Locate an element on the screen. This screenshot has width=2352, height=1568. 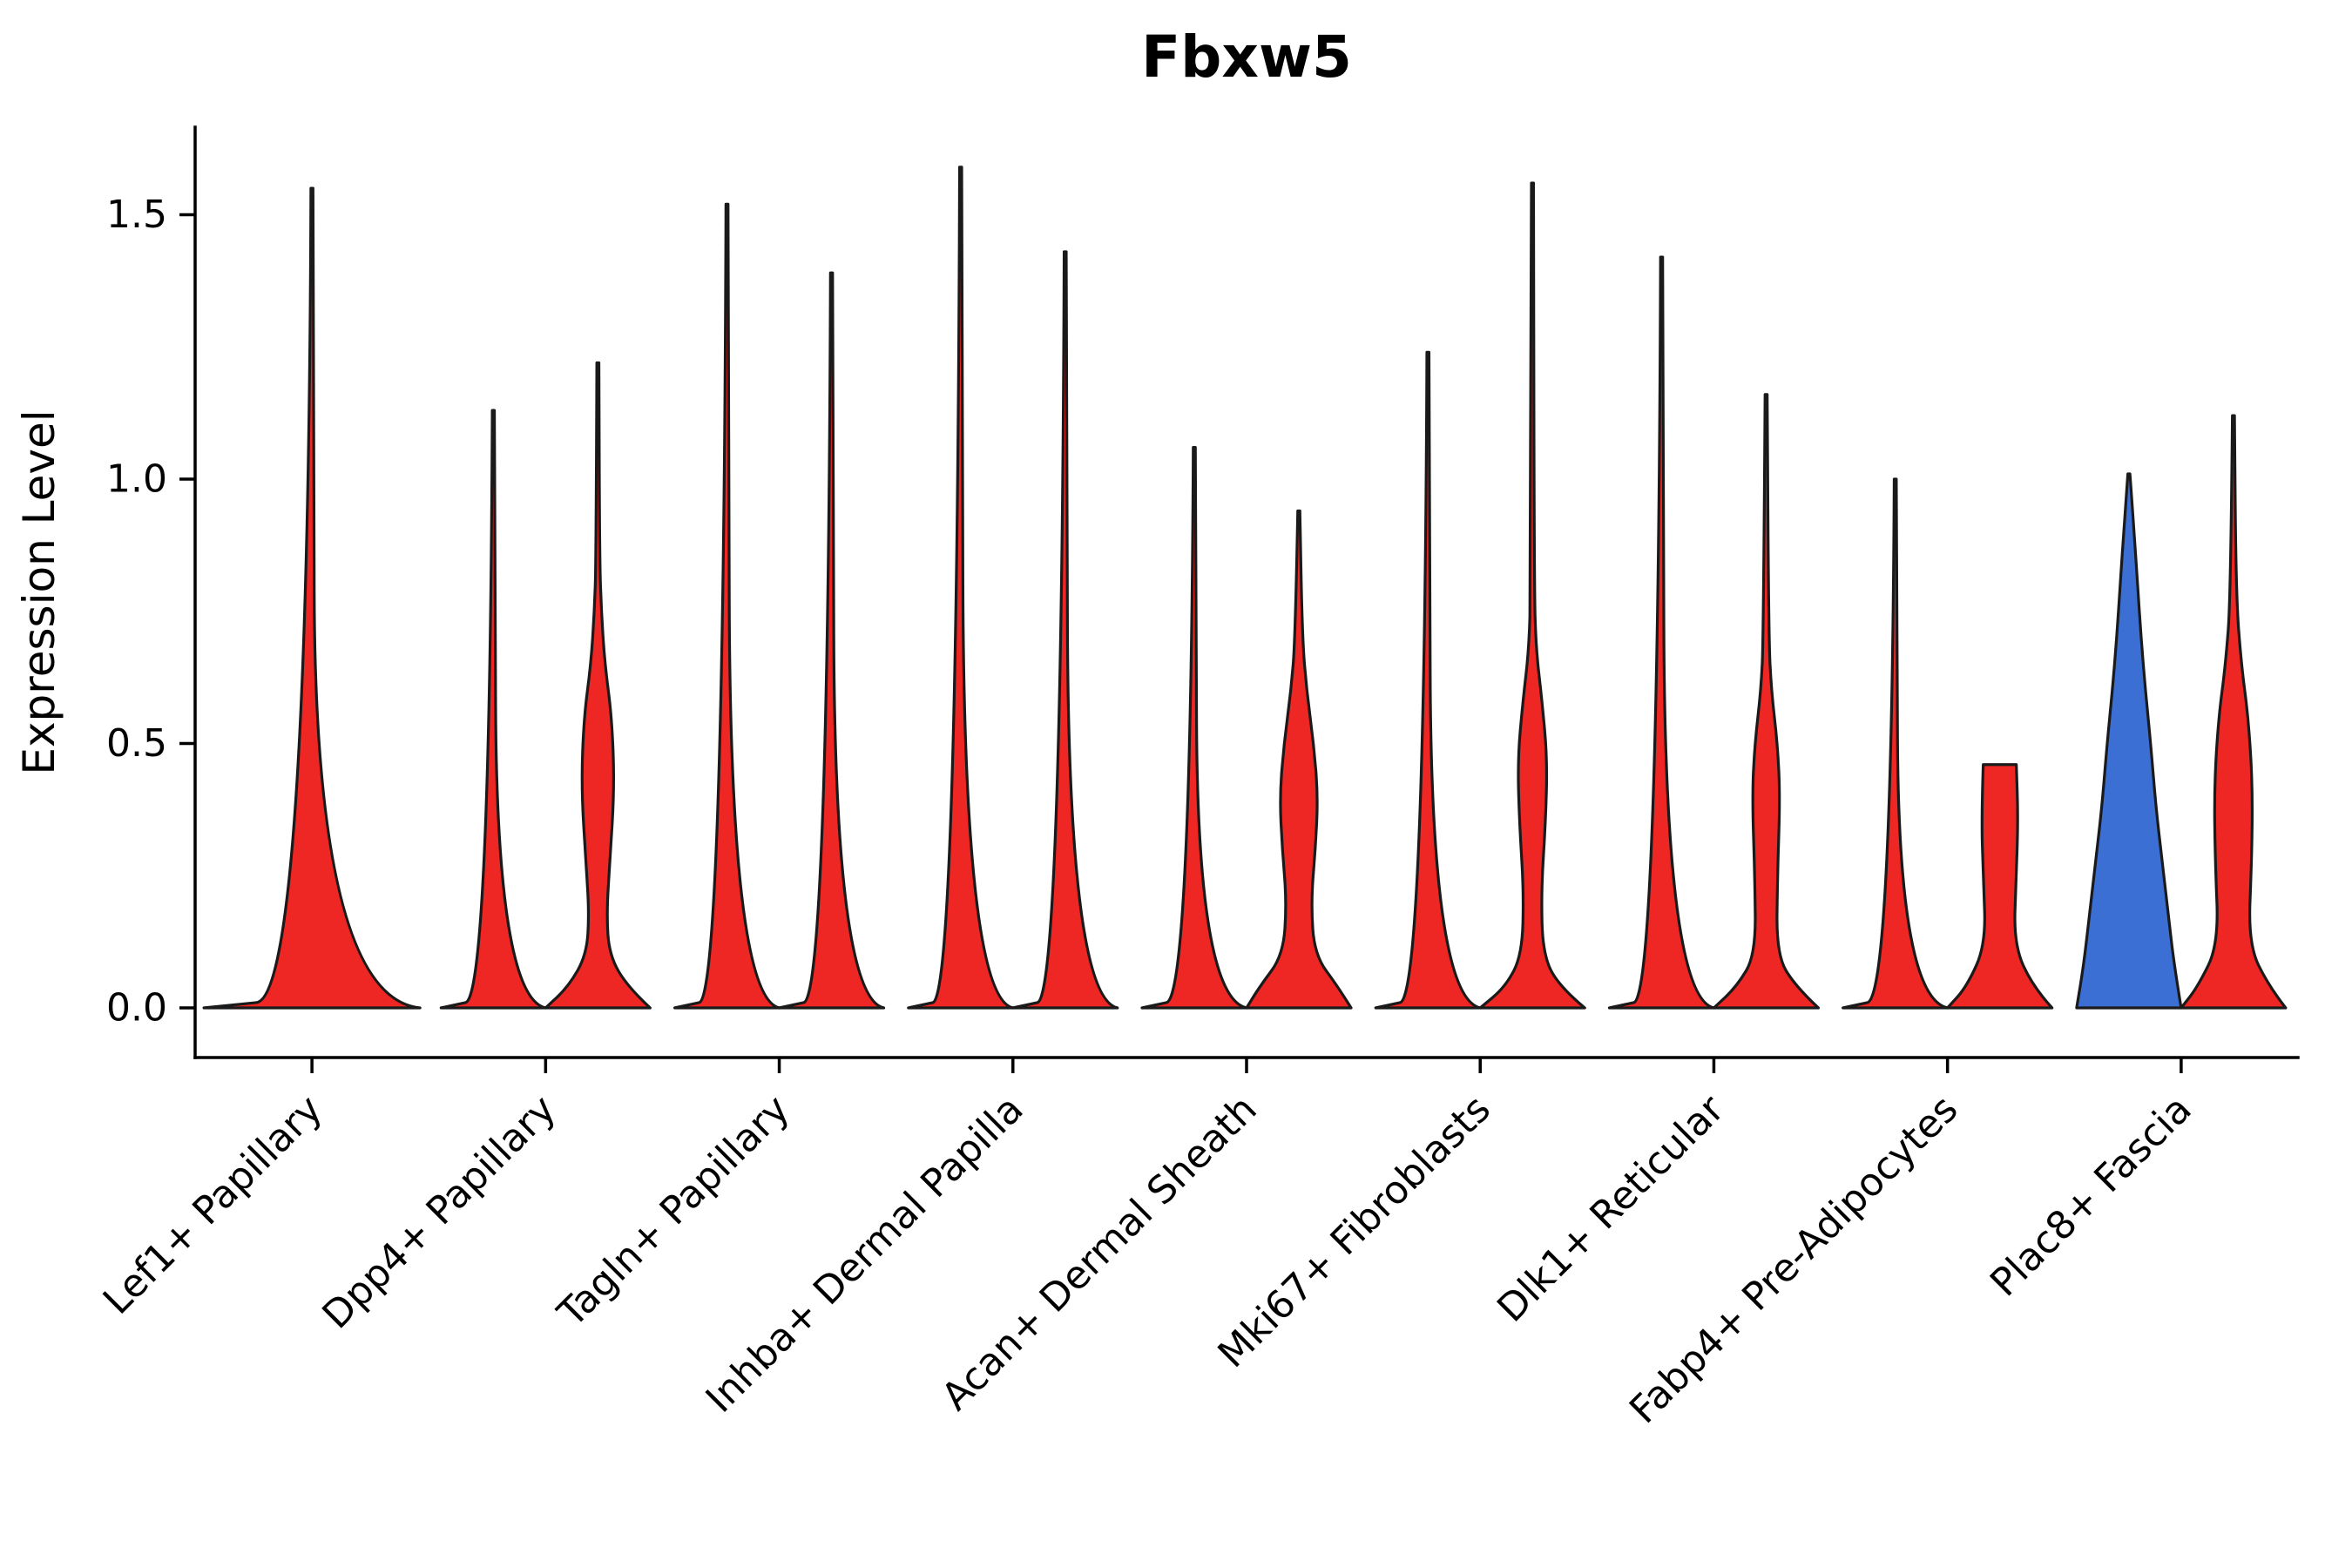
violin-plac8-fascia-left is located at coordinates (2129, 741).